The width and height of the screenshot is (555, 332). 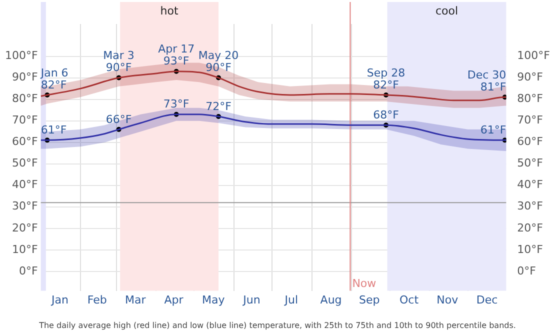 I want to click on x-tick-label: Mar, so click(x=135, y=299).